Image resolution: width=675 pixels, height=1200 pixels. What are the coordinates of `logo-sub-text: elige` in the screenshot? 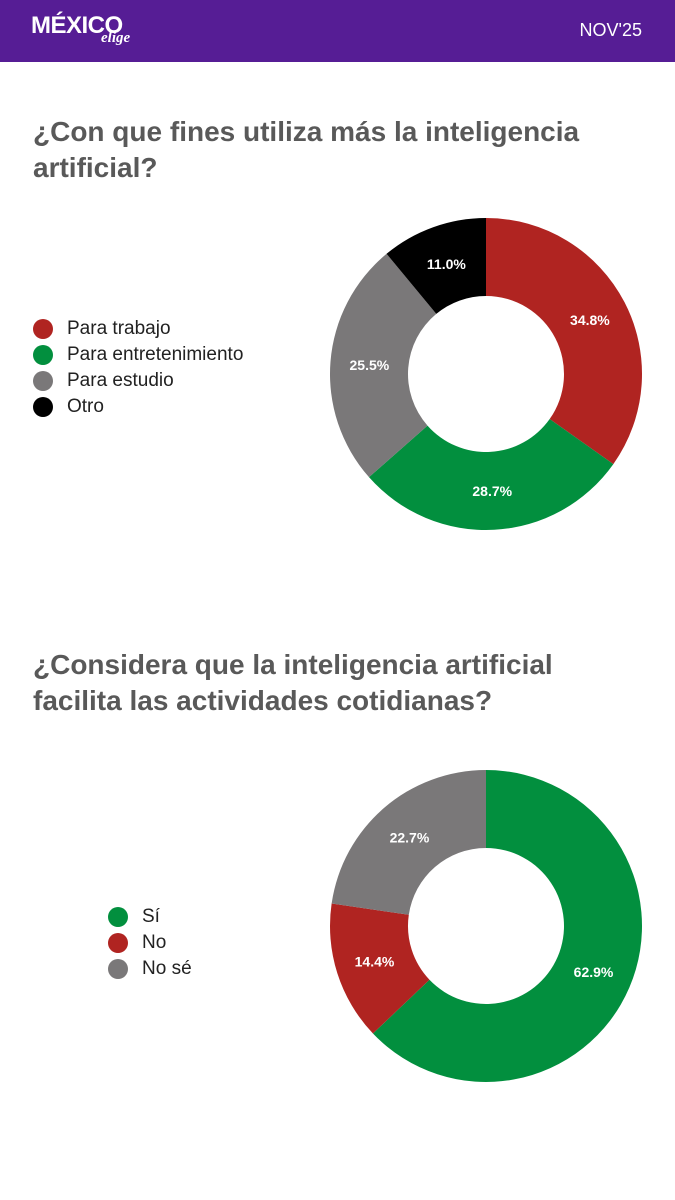 It's located at (116, 38).